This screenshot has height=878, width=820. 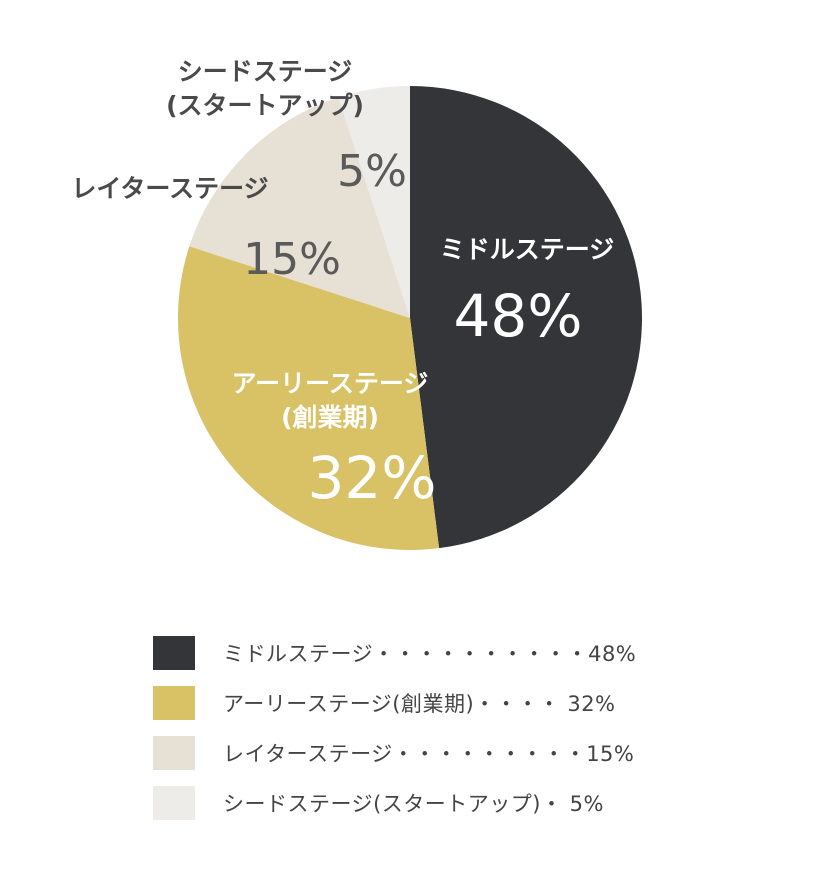 What do you see at coordinates (527, 249) in the screenshot?
I see `slice-label: ミドルステージ` at bounding box center [527, 249].